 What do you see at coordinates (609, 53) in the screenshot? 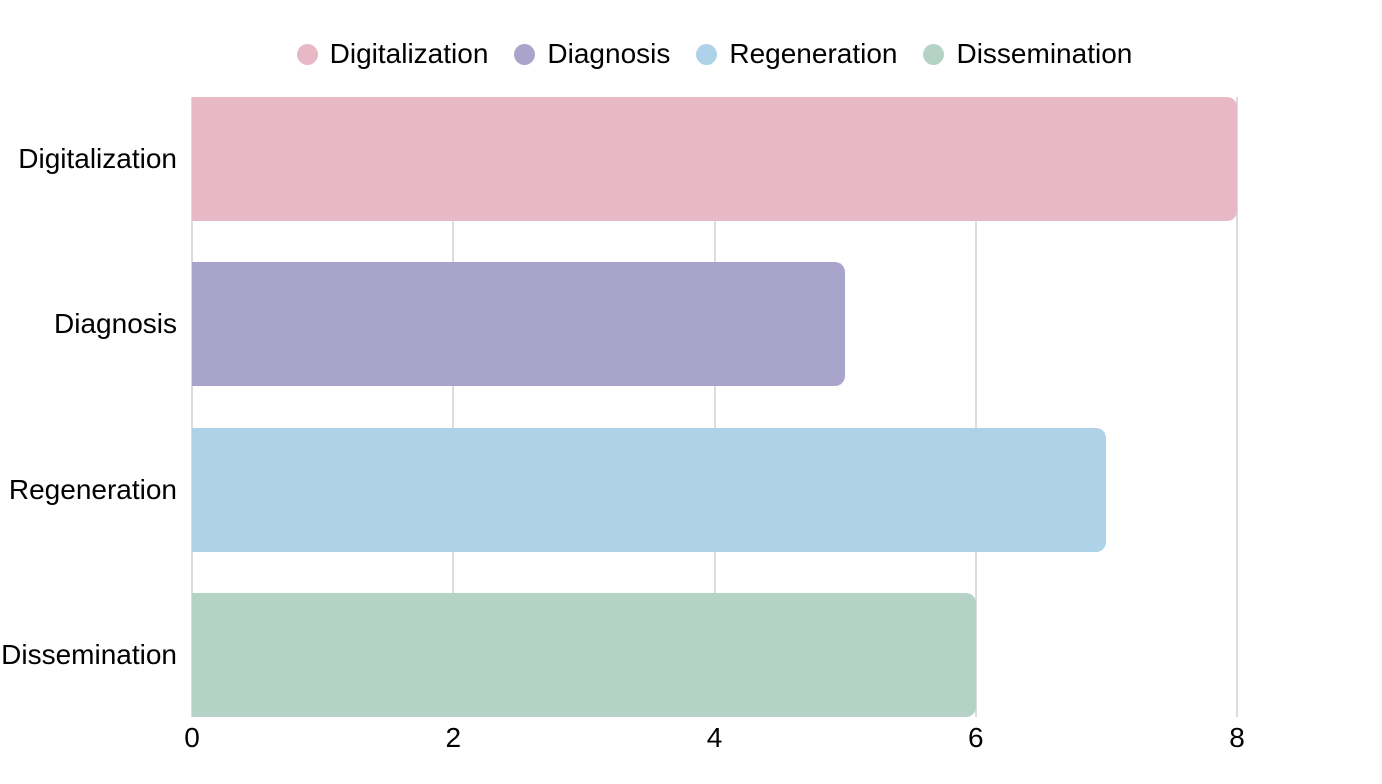
I see `legend-label: Diagnosis` at bounding box center [609, 53].